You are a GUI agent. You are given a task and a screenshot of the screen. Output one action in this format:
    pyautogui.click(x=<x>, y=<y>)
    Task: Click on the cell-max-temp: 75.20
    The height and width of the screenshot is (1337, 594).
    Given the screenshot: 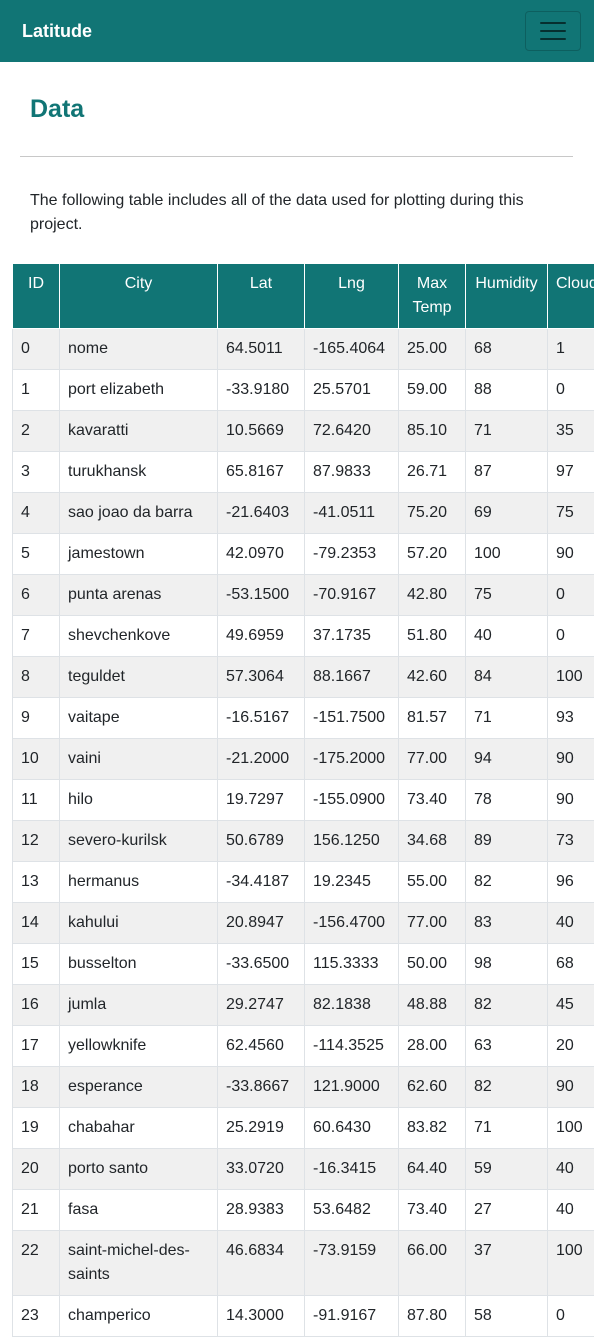 What is the action you would take?
    pyautogui.click(x=432, y=513)
    